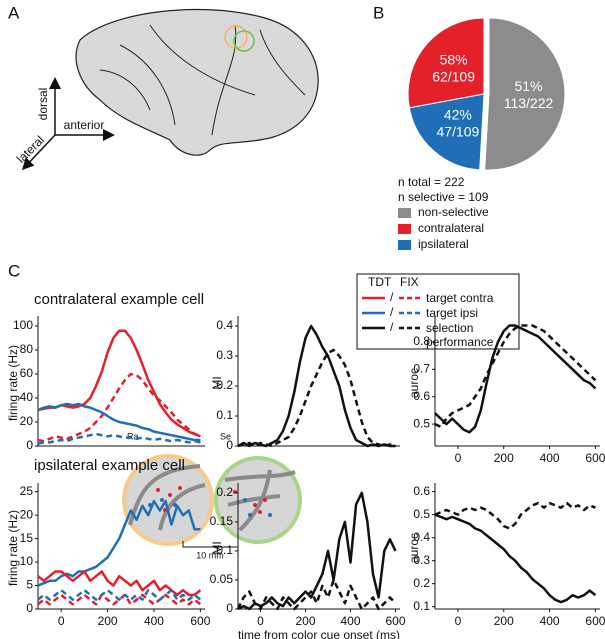 This screenshot has width=605, height=639. What do you see at coordinates (244, 41) in the screenshot?
I see `area-marker` at bounding box center [244, 41].